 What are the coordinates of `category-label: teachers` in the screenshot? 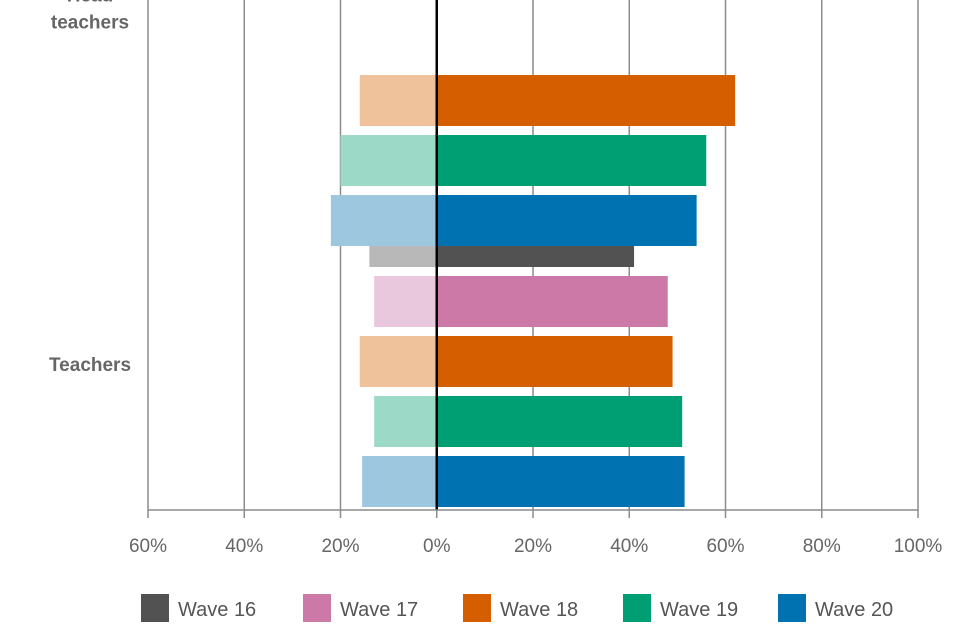 It's located at (90, 23).